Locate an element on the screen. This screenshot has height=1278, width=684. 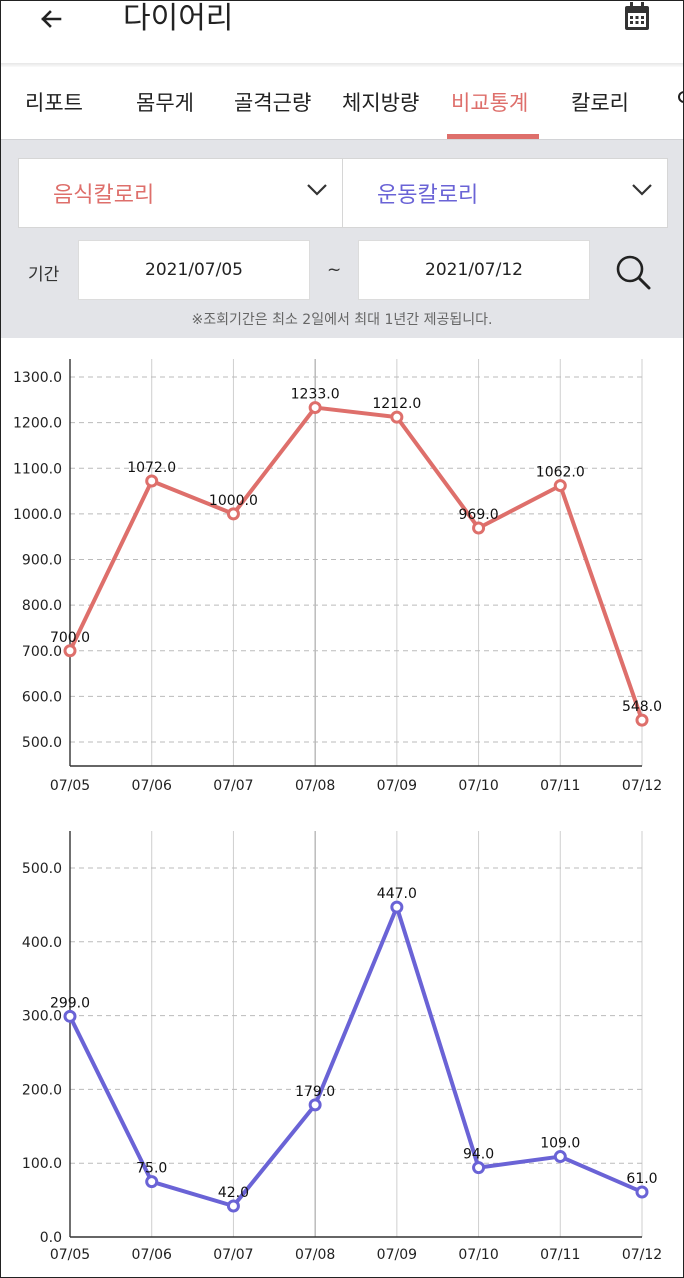
active-tab-indicator is located at coordinates (493, 136).